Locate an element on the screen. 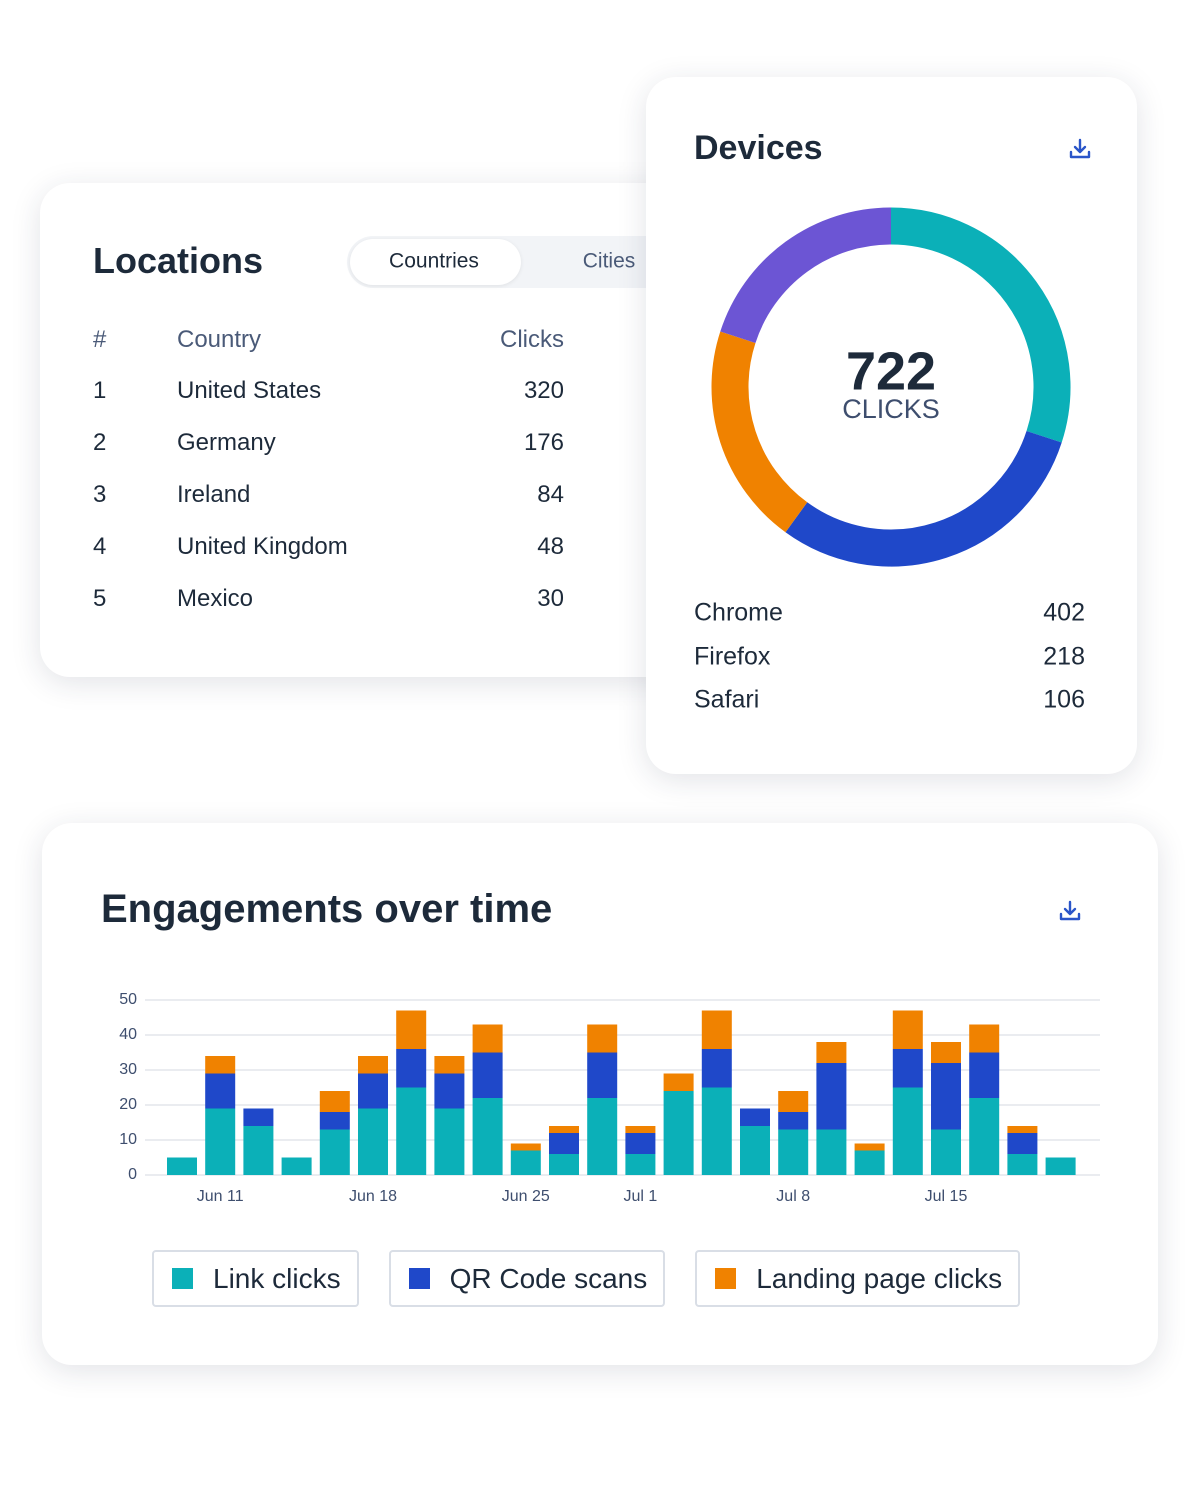 This screenshot has height=1501, width=1201. device-name: Firefox is located at coordinates (732, 656).